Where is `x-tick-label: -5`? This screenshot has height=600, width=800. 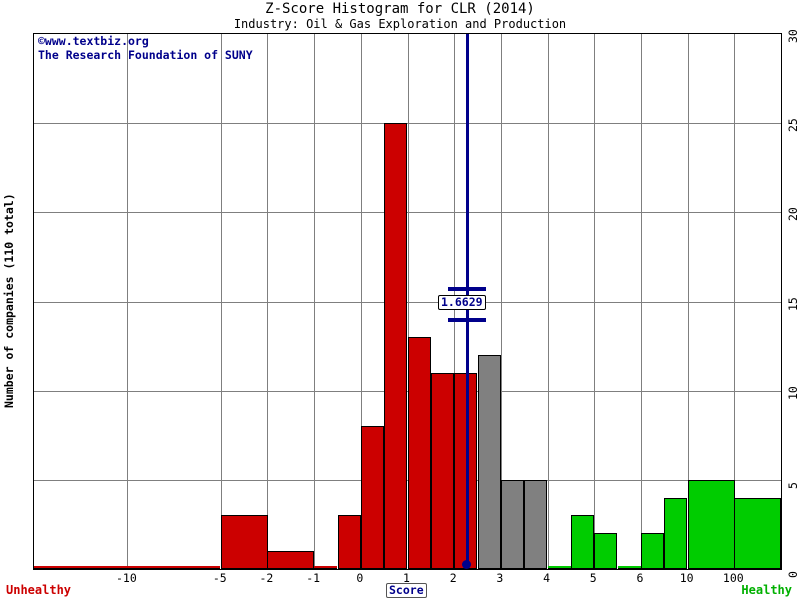
x-tick-label: -5 is located at coordinates (219, 578).